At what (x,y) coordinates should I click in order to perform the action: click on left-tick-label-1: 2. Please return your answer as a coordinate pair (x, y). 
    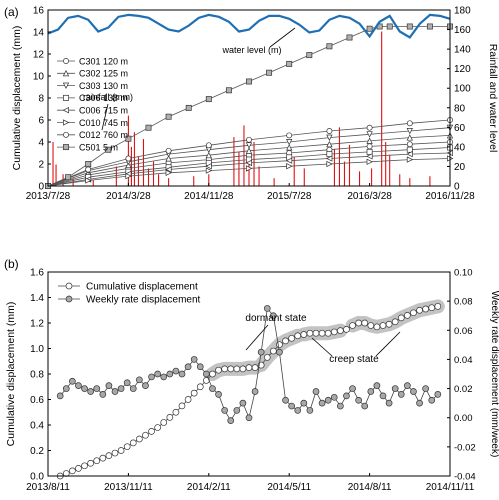
    Looking at the image, I should click on (41, 165).